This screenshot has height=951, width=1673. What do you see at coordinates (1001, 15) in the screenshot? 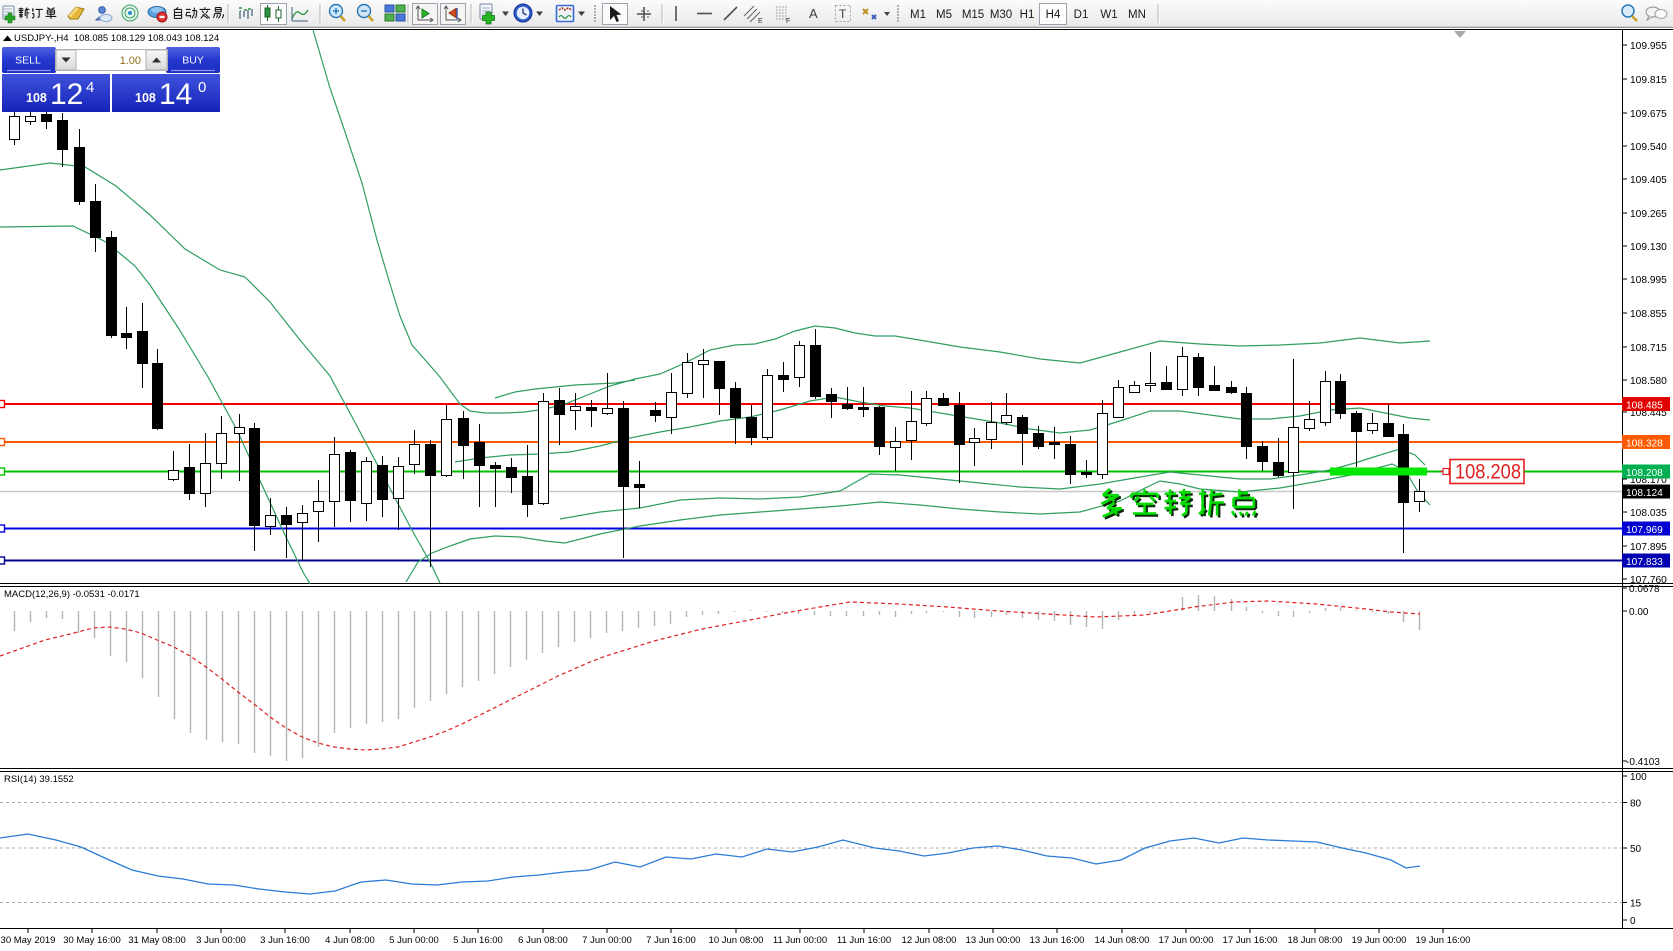
I see `svg-text: M30` at bounding box center [1001, 15].